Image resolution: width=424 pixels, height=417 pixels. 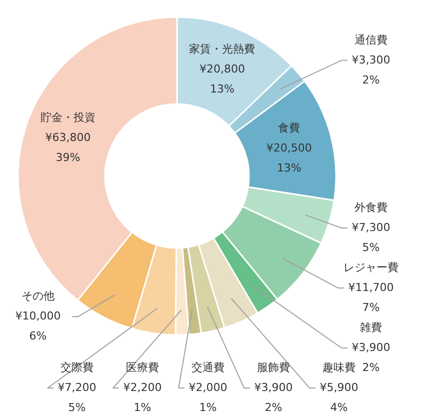 What do you see at coordinates (371, 267) in the screenshot?
I see `slice-label: レジャー費` at bounding box center [371, 267].